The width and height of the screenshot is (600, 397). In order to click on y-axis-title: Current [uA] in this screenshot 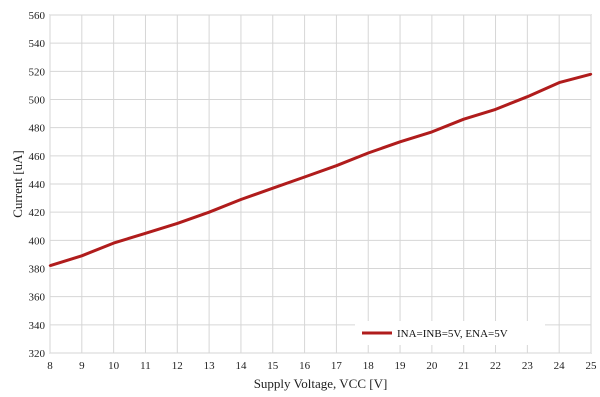, I will do `click(17, 184)`.